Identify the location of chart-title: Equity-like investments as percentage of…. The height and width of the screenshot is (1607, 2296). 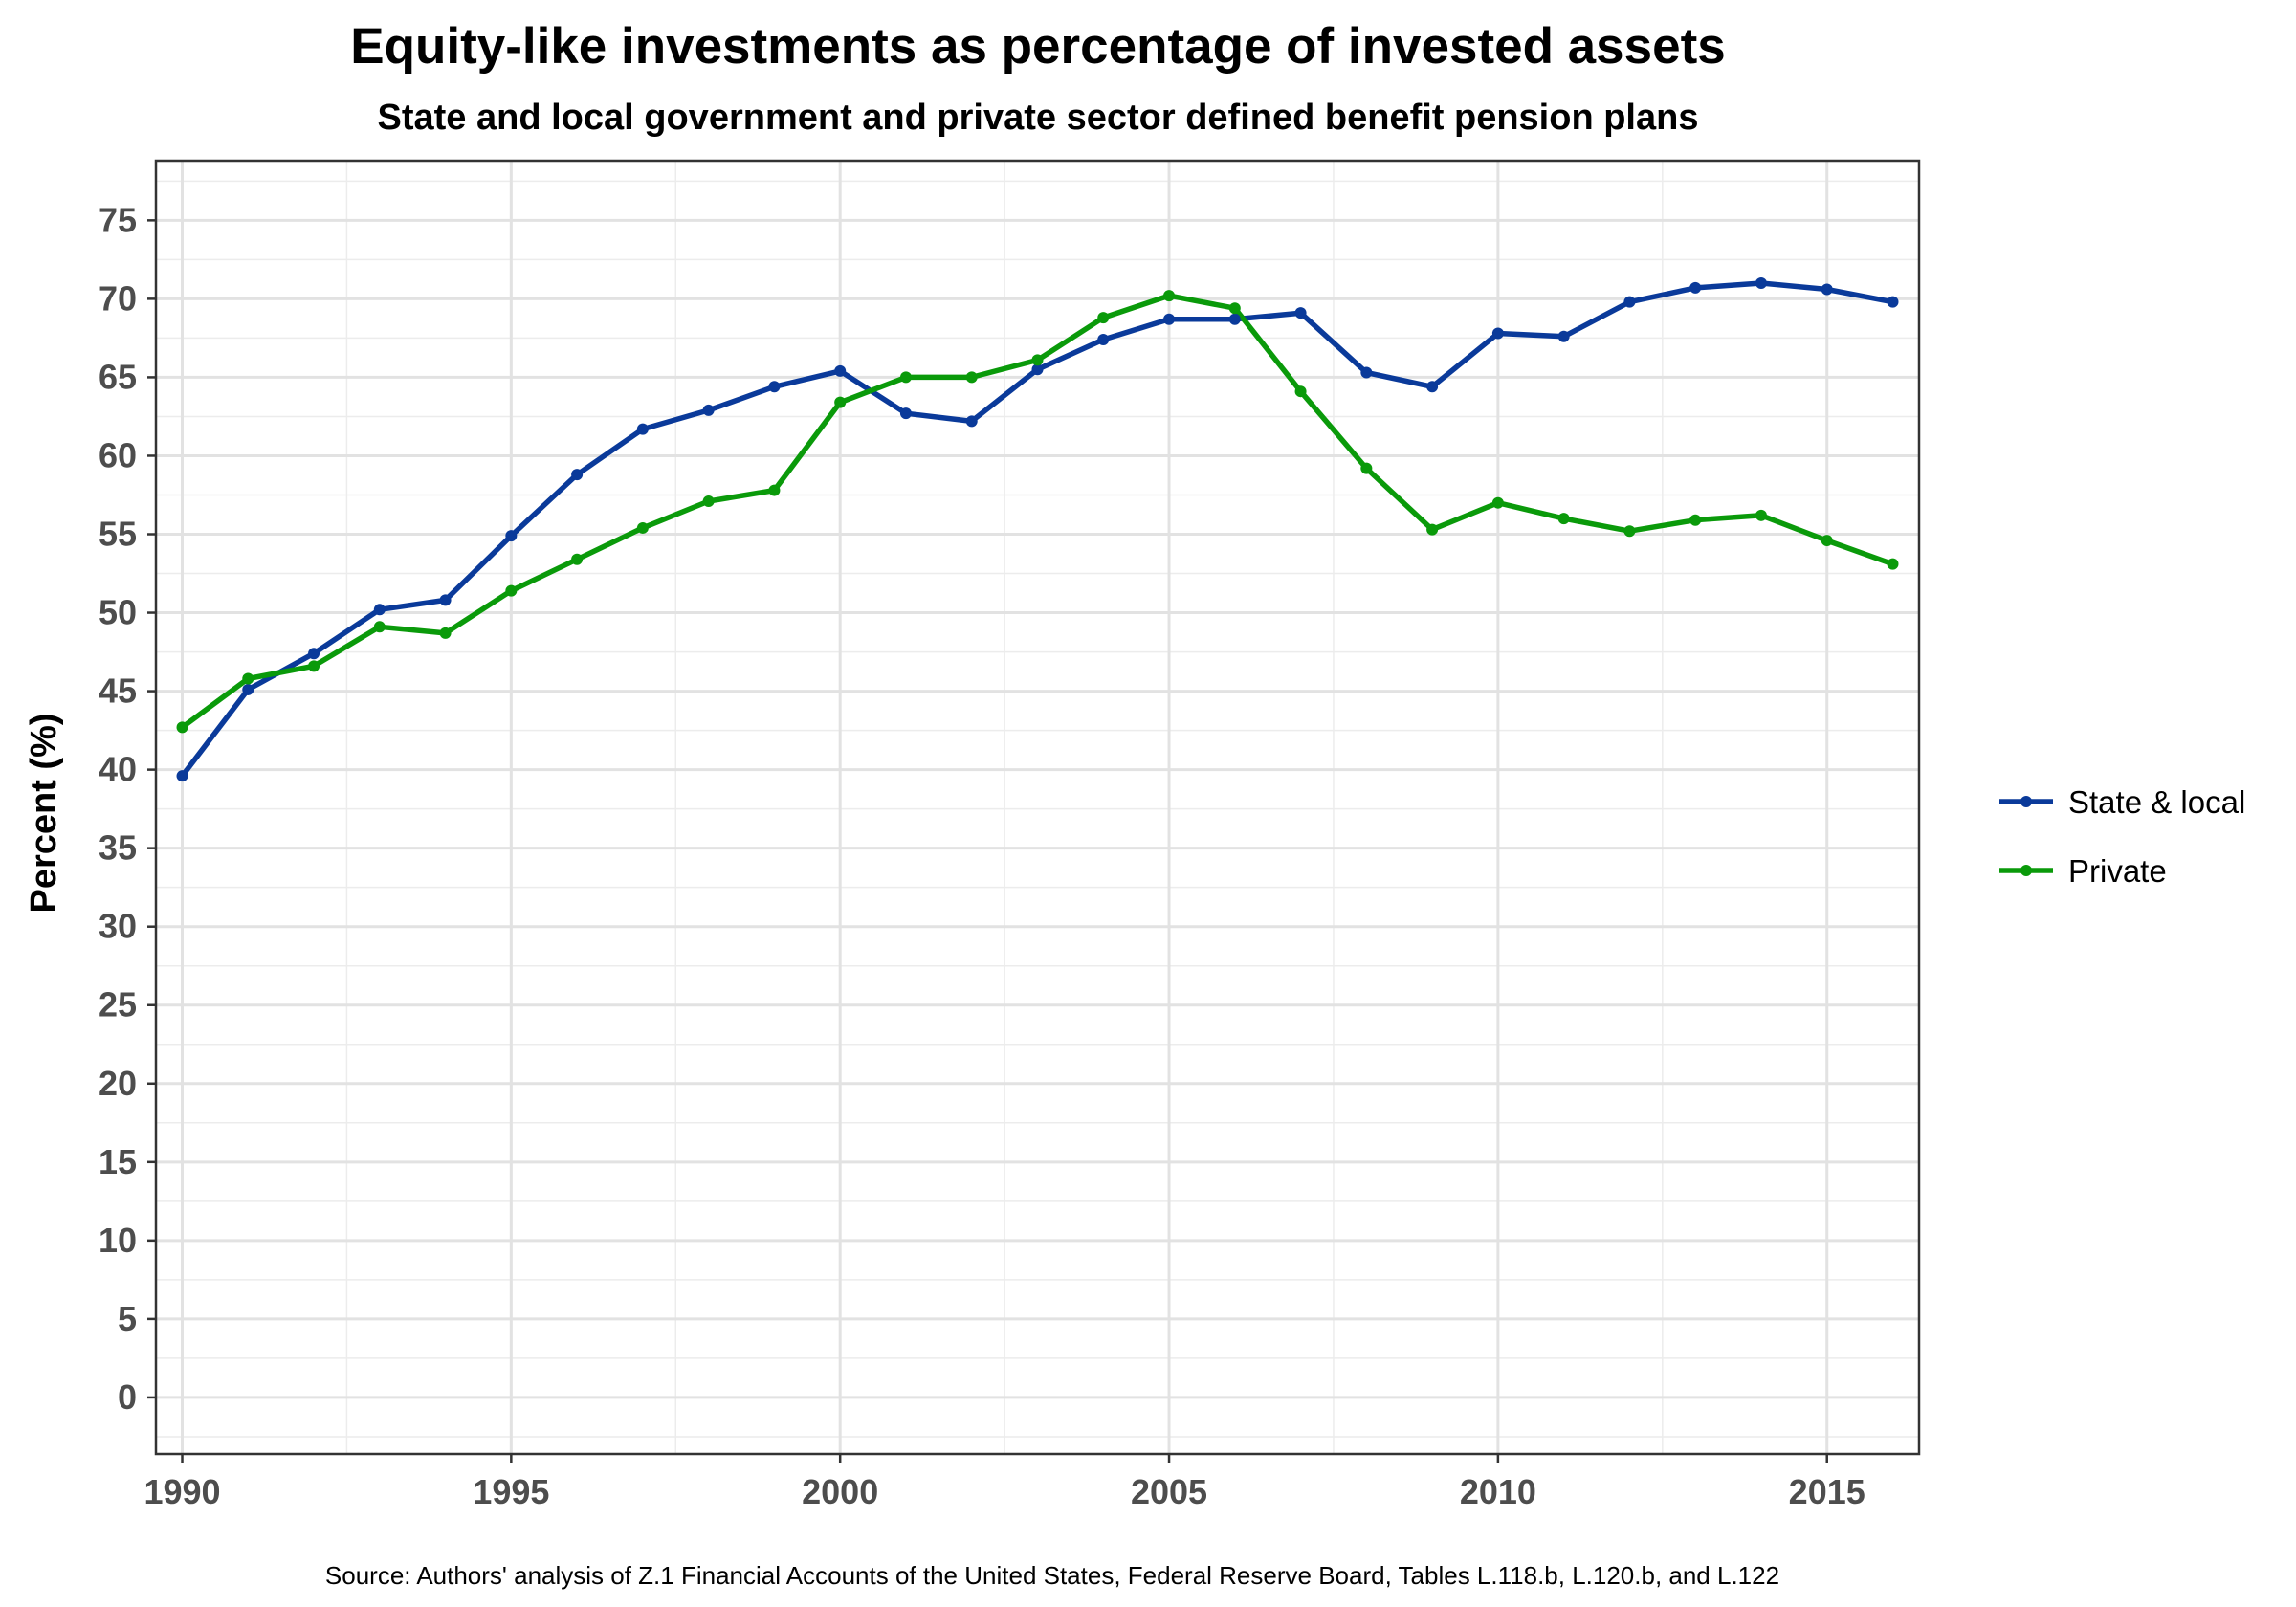
(1037, 46).